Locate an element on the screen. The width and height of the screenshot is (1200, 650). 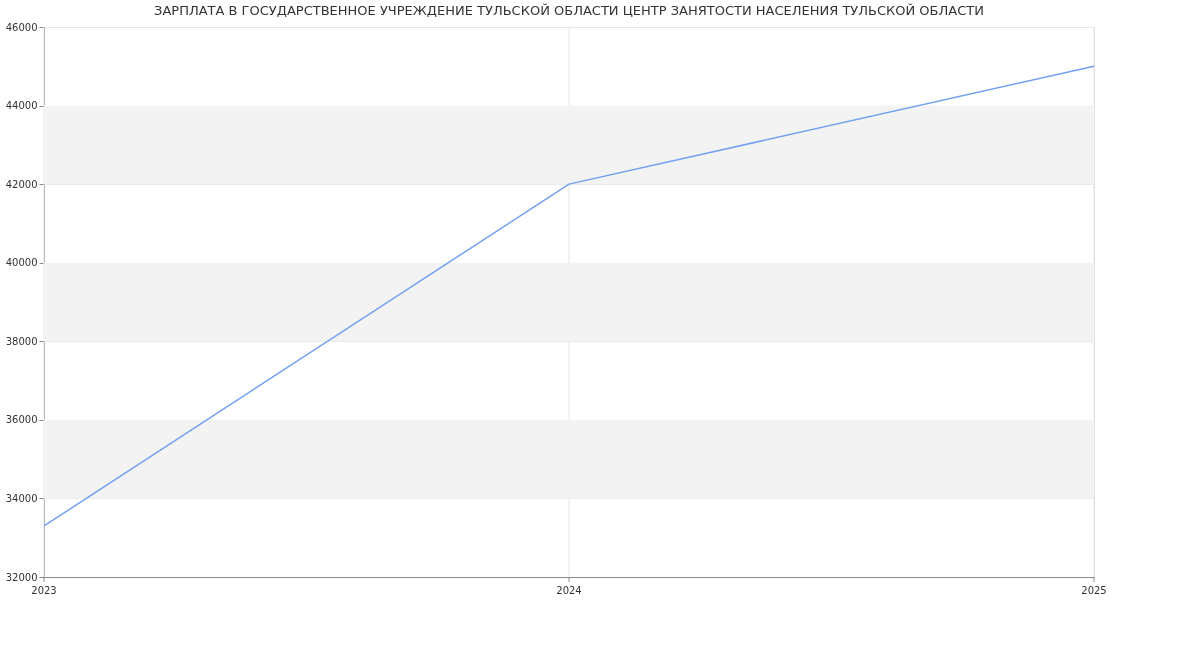
y-tick-label: 46000 is located at coordinates (21, 27).